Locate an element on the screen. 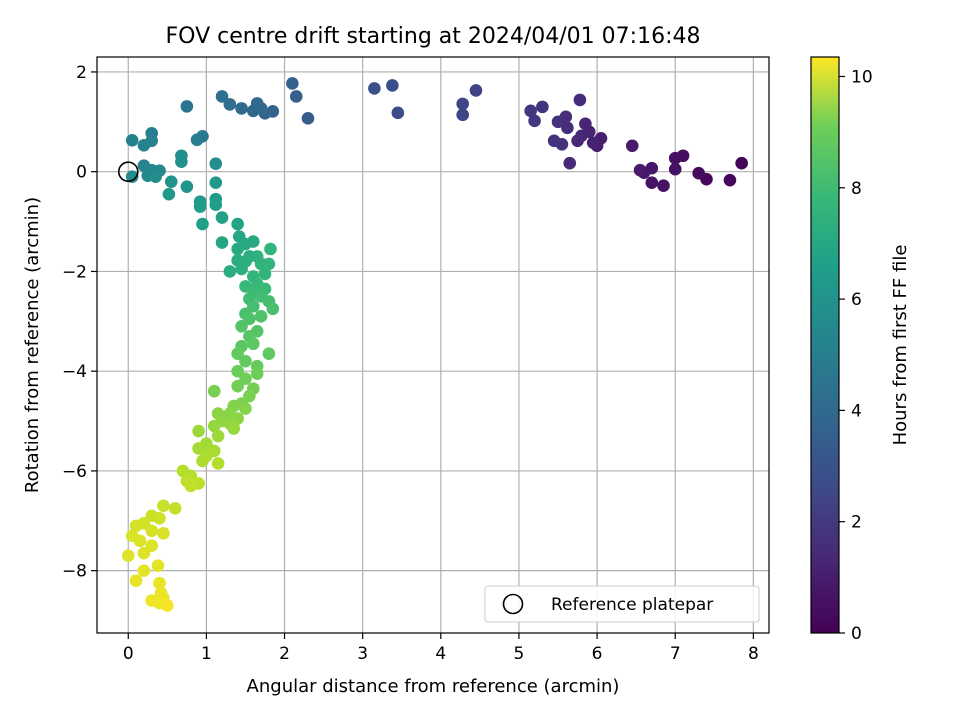  colorbar-tick-label: 0 is located at coordinates (856, 634).